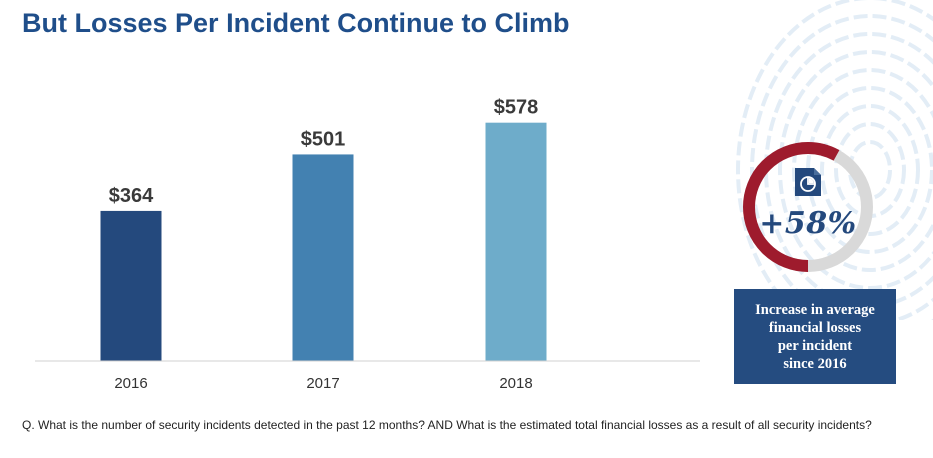 The width and height of the screenshot is (933, 458). I want to click on bar-value-label: $578, so click(516, 108).